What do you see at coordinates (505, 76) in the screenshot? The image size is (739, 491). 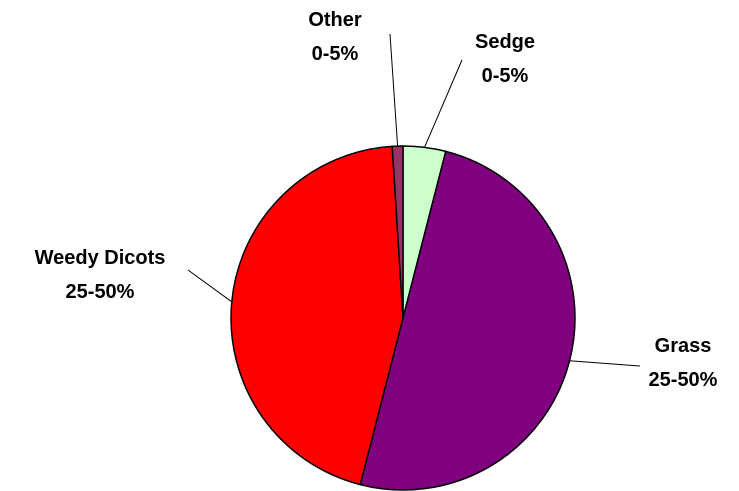 I see `slice-label-sedge-range: 0-5%` at bounding box center [505, 76].